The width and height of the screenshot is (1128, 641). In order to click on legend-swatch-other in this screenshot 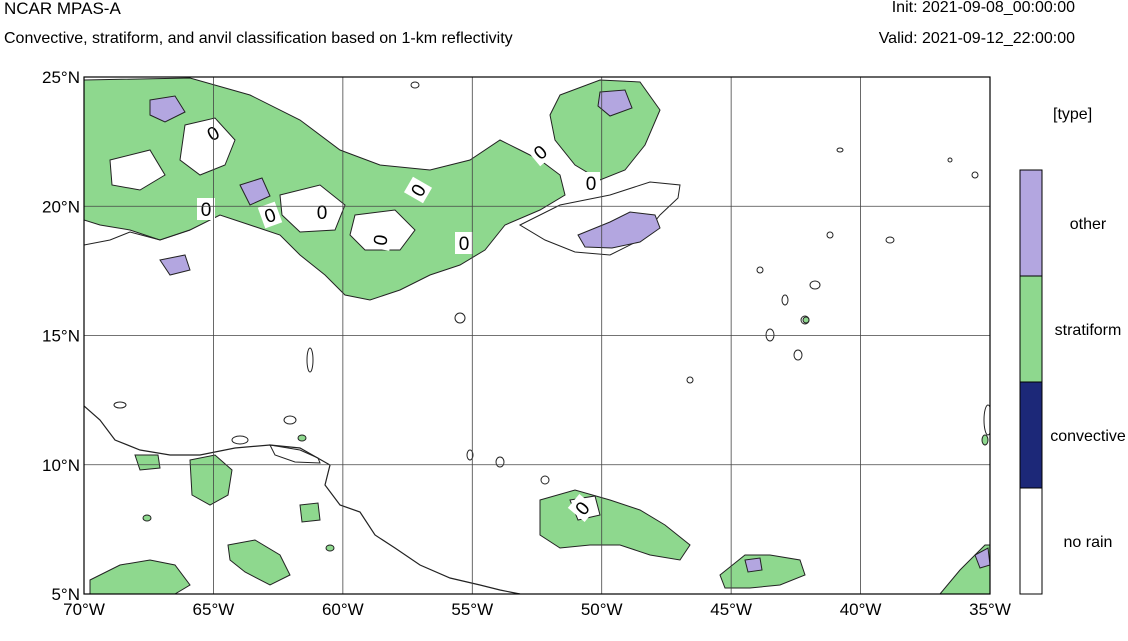, I will do `click(1031, 223)`.